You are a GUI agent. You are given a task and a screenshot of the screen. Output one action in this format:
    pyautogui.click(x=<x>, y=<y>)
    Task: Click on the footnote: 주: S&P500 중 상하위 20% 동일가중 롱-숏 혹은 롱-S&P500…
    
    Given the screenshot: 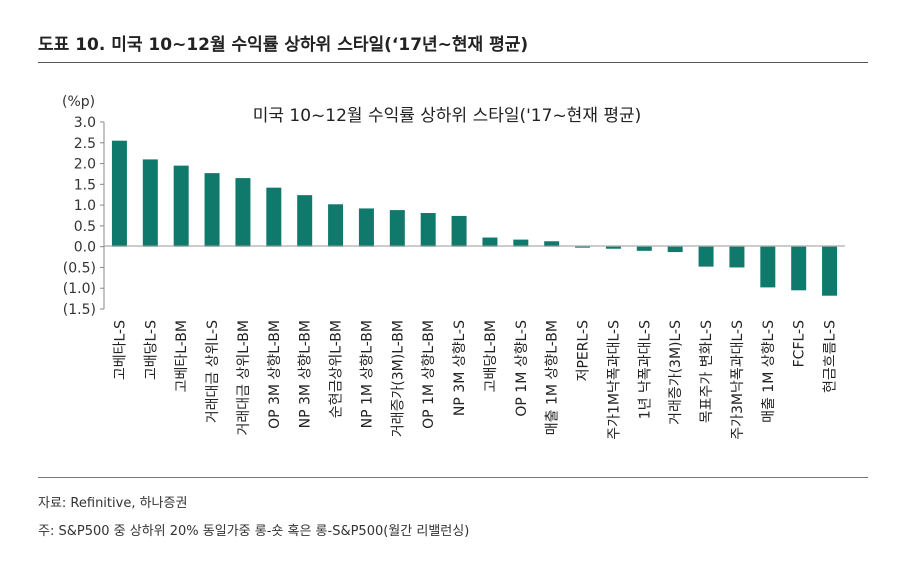 What is the action you would take?
    pyautogui.click(x=254, y=531)
    